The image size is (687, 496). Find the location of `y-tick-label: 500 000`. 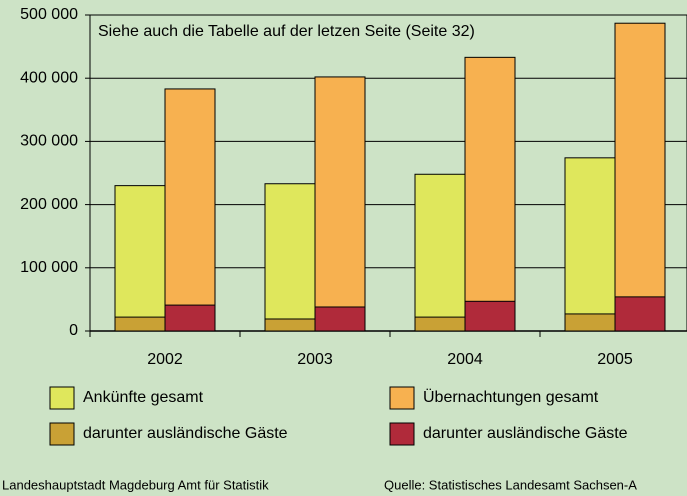

y-tick-label: 500 000 is located at coordinates (49, 14).